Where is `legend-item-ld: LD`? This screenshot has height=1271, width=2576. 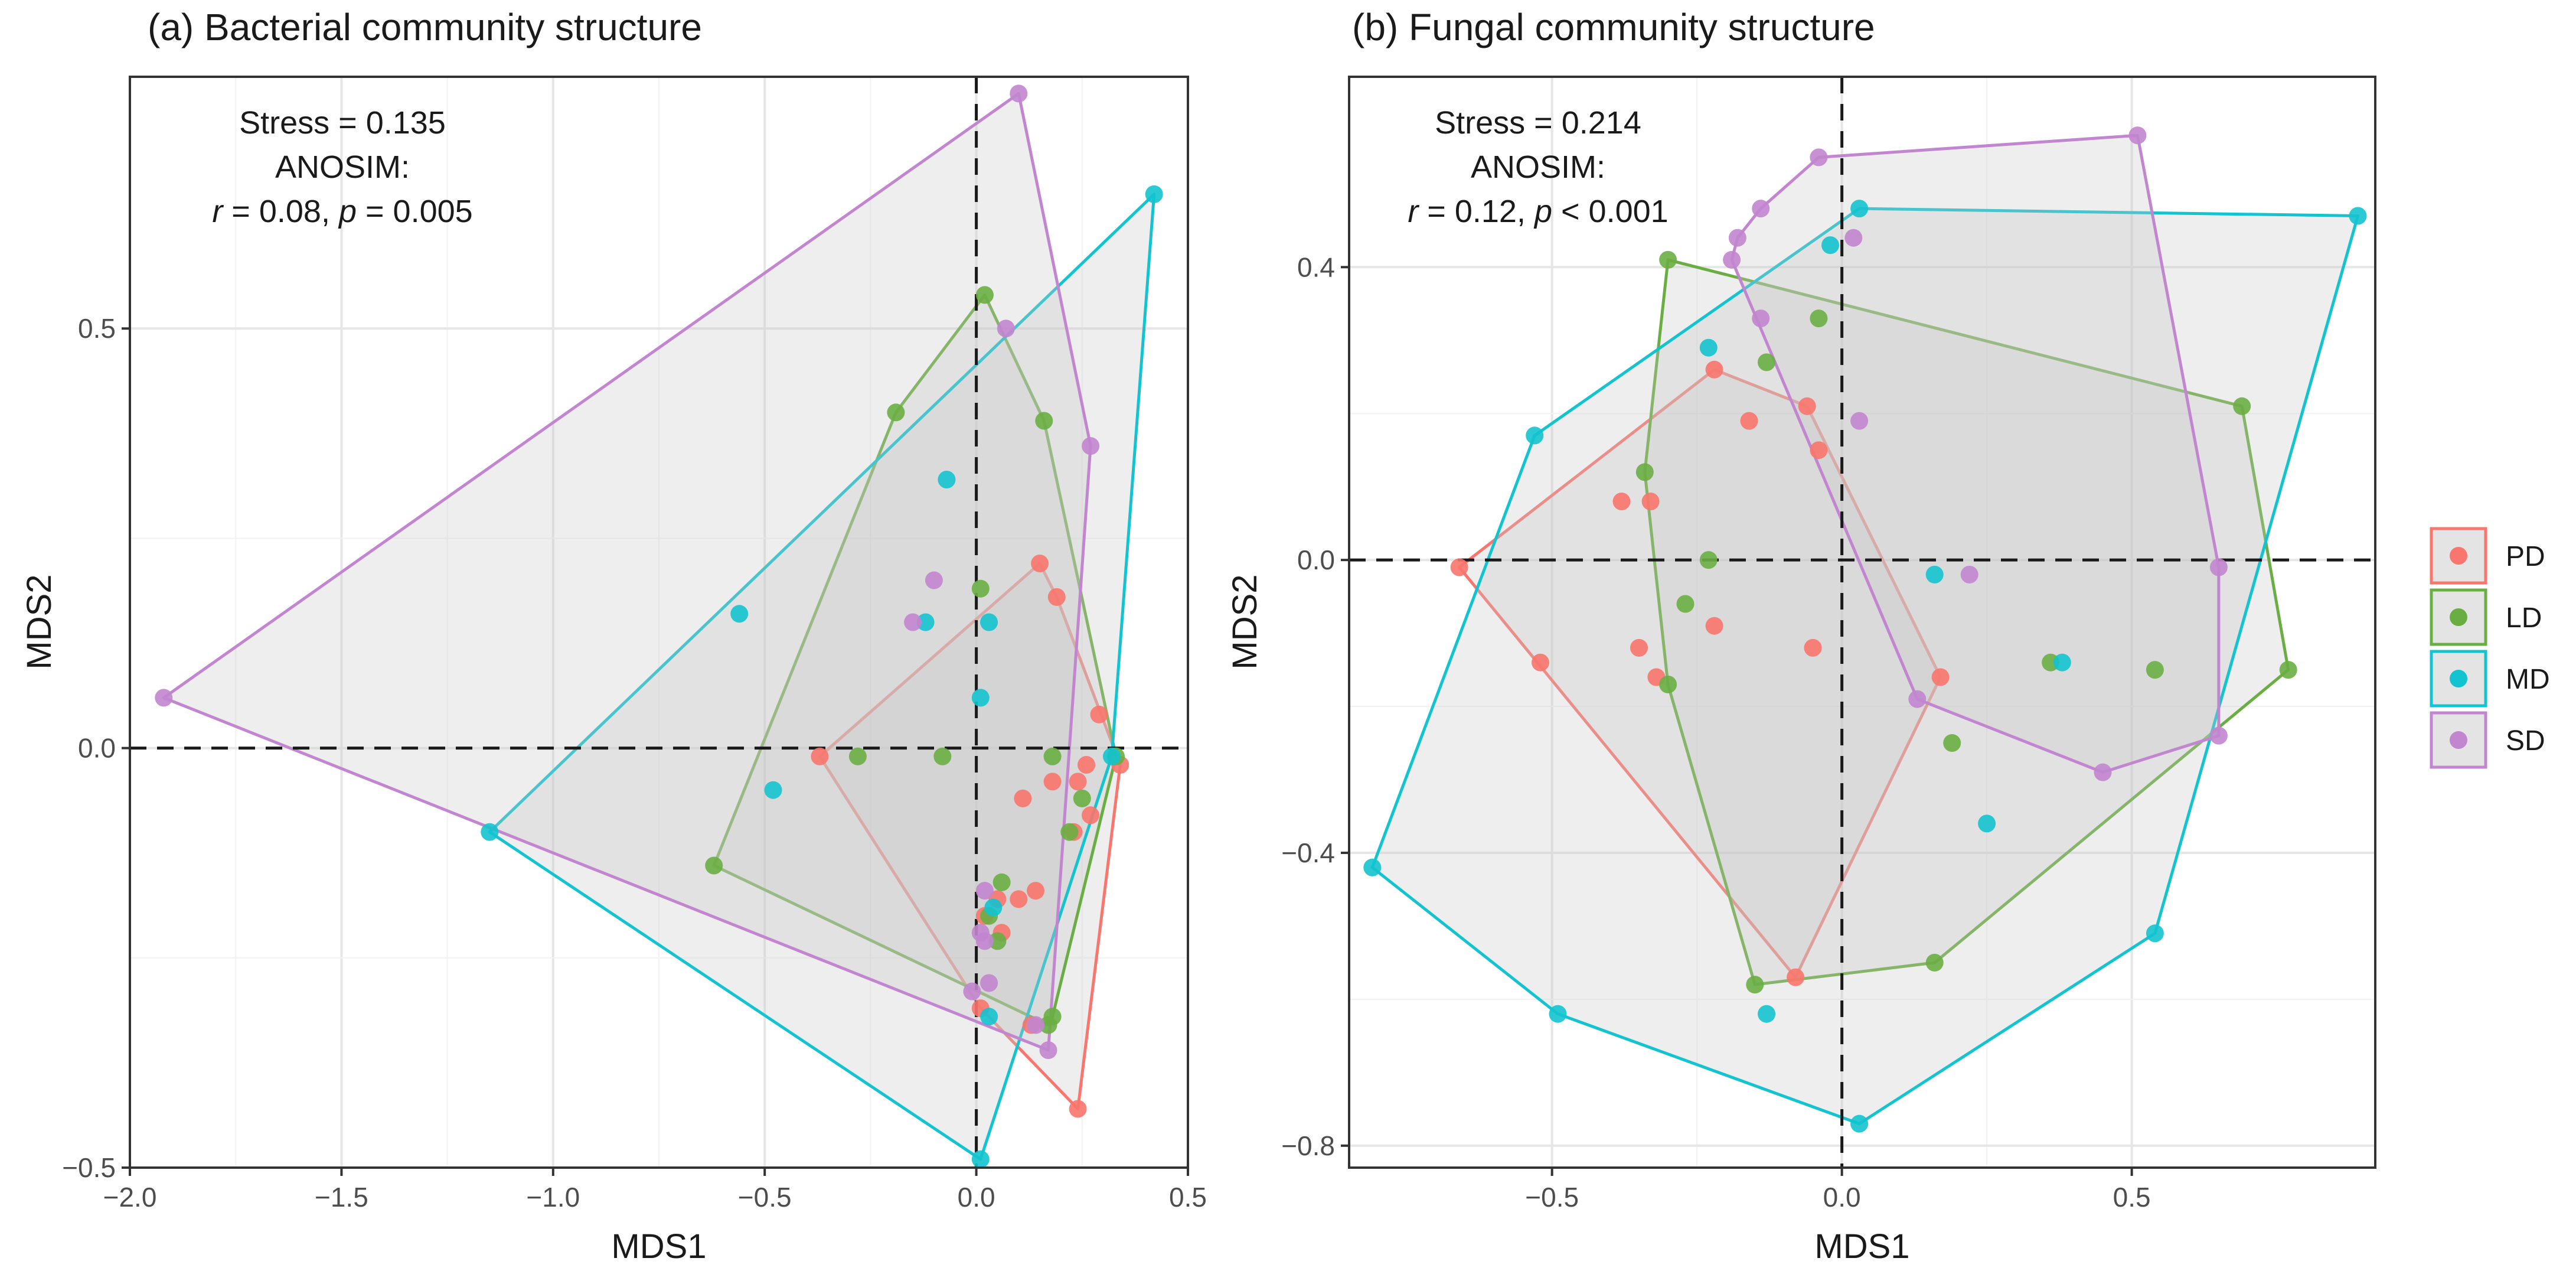 legend-item-ld: LD is located at coordinates (2486, 617).